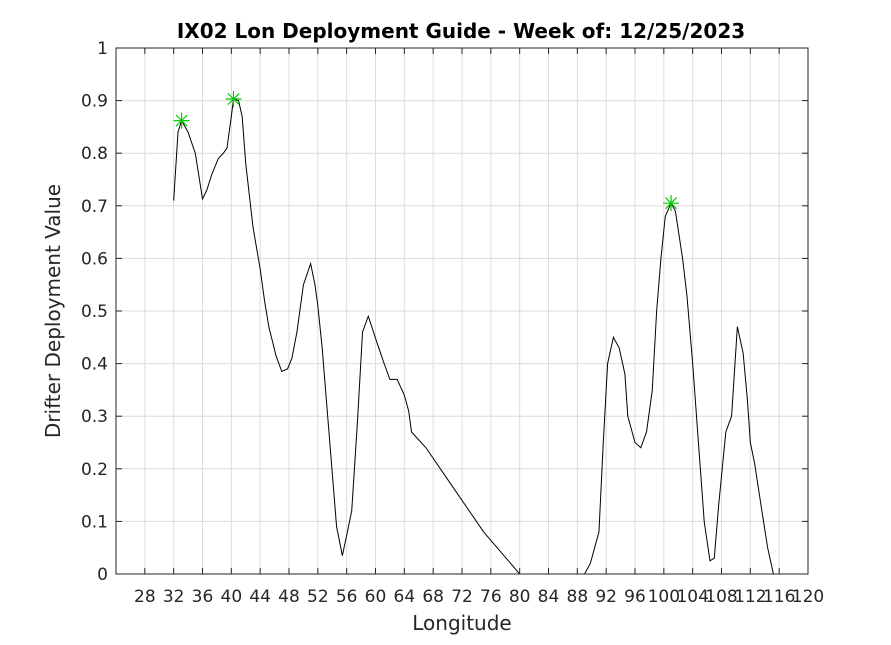  What do you see at coordinates (94, 365) in the screenshot?
I see `y-tick-label: 0.4` at bounding box center [94, 365].